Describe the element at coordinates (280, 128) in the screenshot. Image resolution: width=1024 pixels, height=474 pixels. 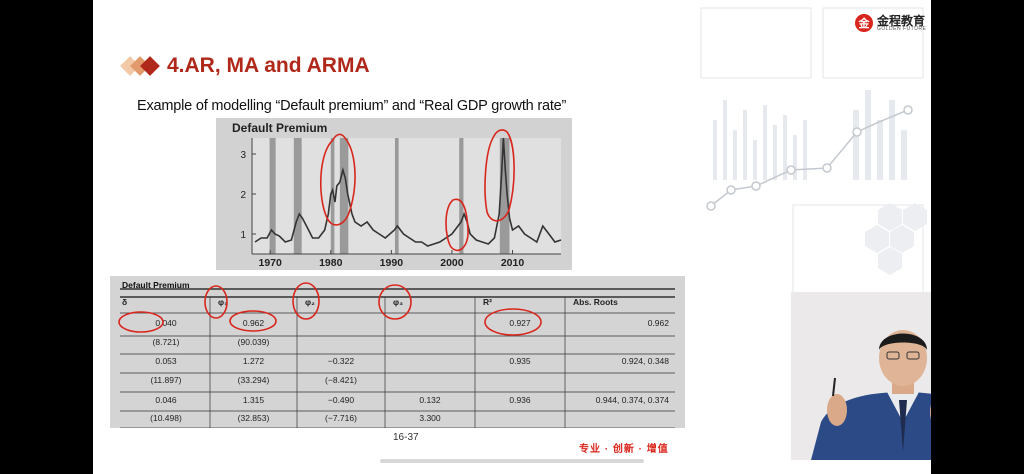
I see `chart-title: Default Premium` at that location.